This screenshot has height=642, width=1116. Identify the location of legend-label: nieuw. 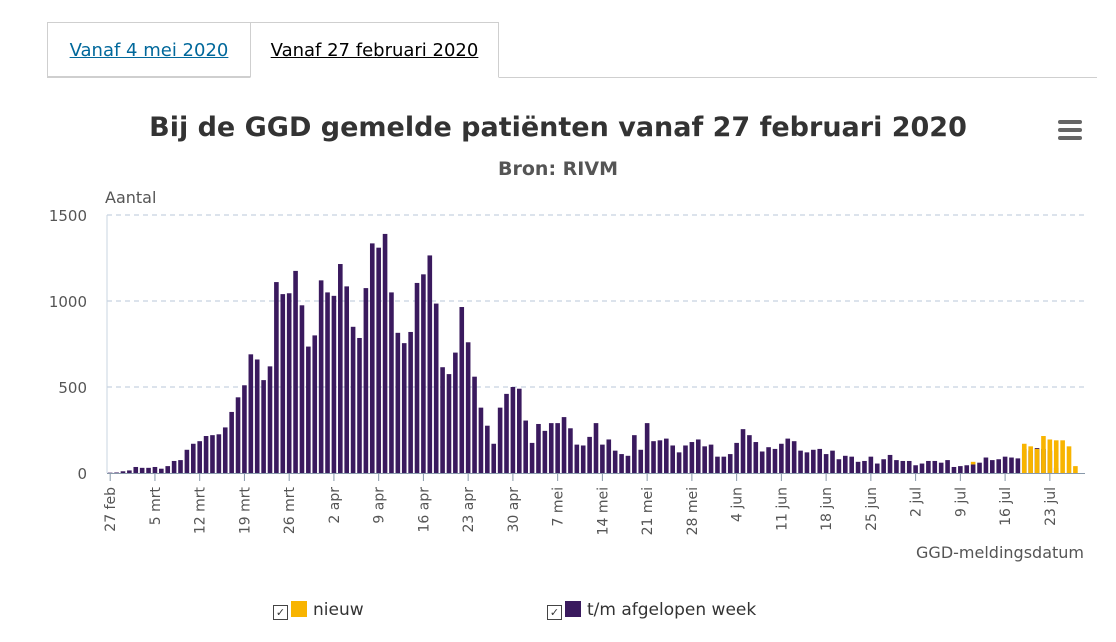
(338, 610).